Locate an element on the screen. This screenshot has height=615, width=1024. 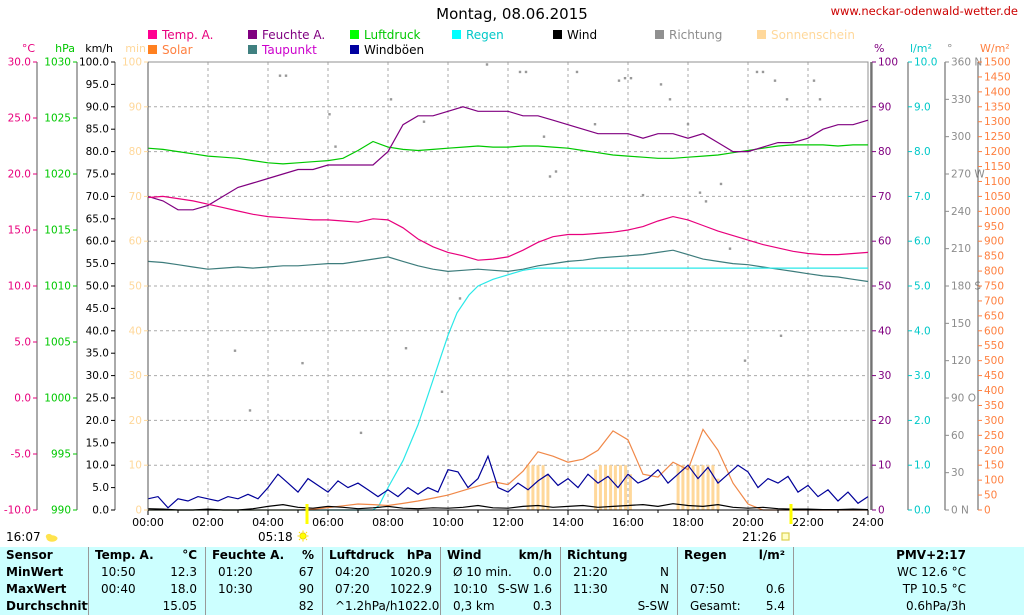
series-temp-a is located at coordinates (508, 228).